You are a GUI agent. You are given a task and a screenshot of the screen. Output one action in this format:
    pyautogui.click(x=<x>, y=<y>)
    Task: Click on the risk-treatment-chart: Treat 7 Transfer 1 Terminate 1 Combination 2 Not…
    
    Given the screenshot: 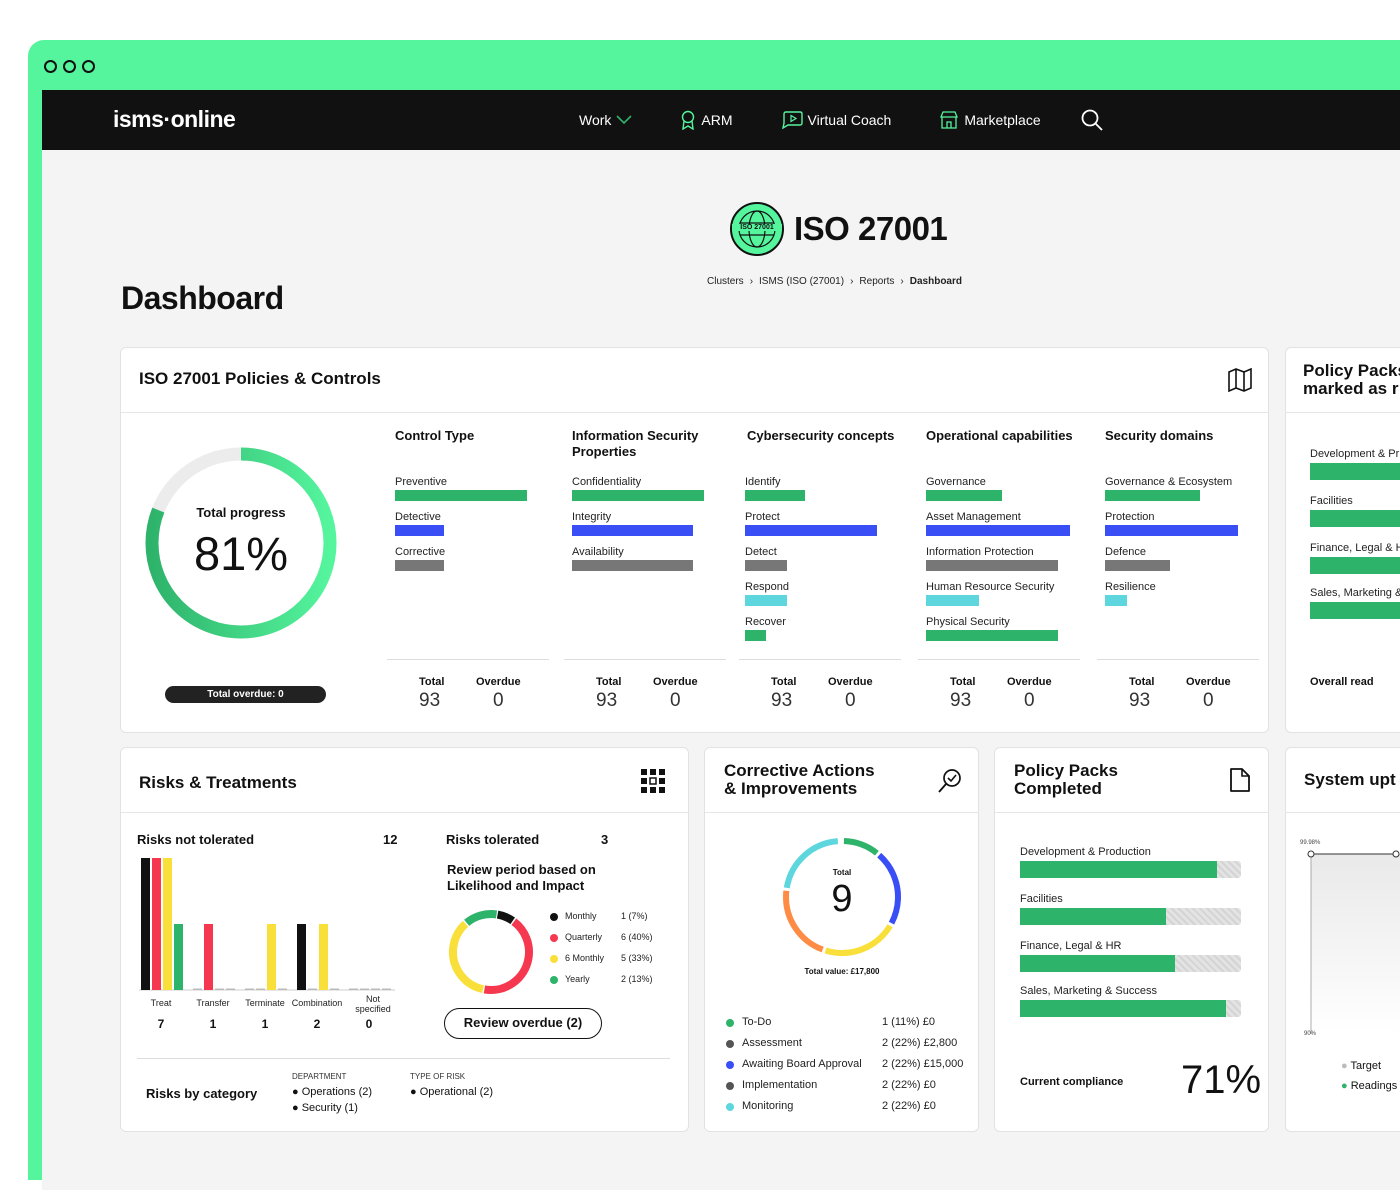 What is the action you would take?
    pyautogui.click(x=267, y=944)
    